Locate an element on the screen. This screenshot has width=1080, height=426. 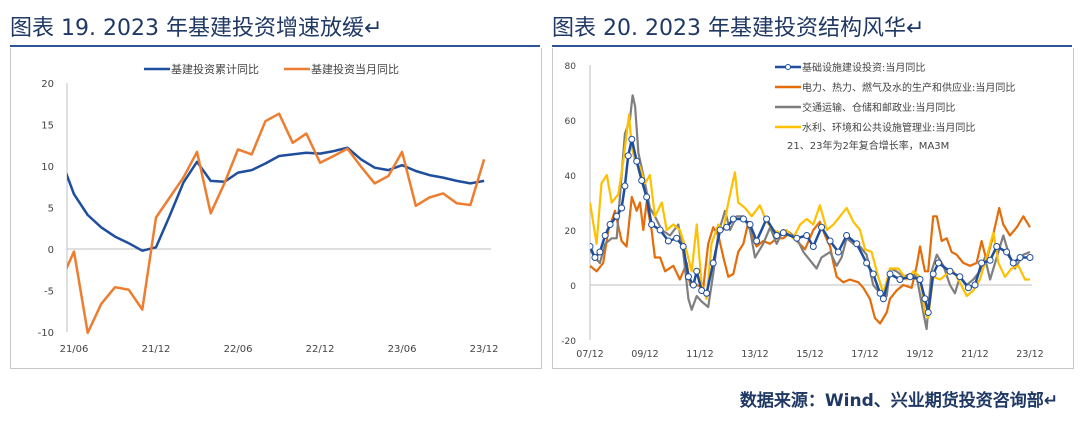
y-tick-label: 15 is located at coordinates (47, 126).